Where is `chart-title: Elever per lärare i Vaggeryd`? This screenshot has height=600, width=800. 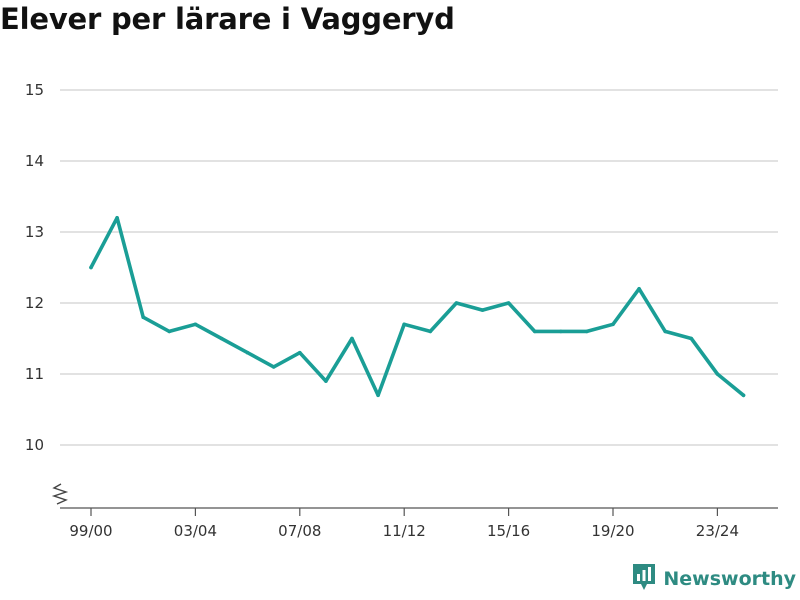 chart-title: Elever per lärare i Vaggeryd is located at coordinates (227, 19).